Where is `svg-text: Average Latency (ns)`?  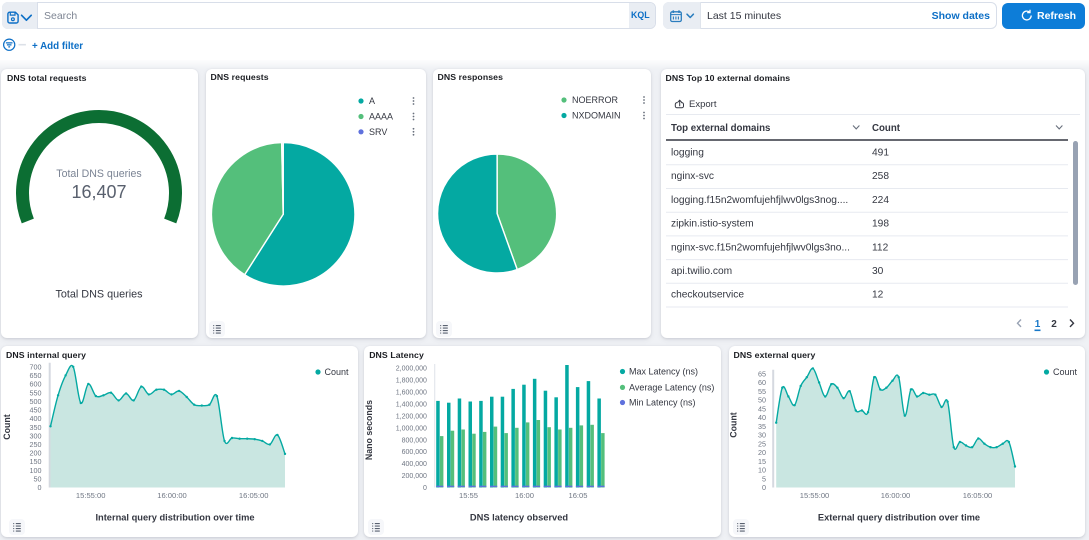
svg-text: Average Latency (ns) is located at coordinates (671, 388).